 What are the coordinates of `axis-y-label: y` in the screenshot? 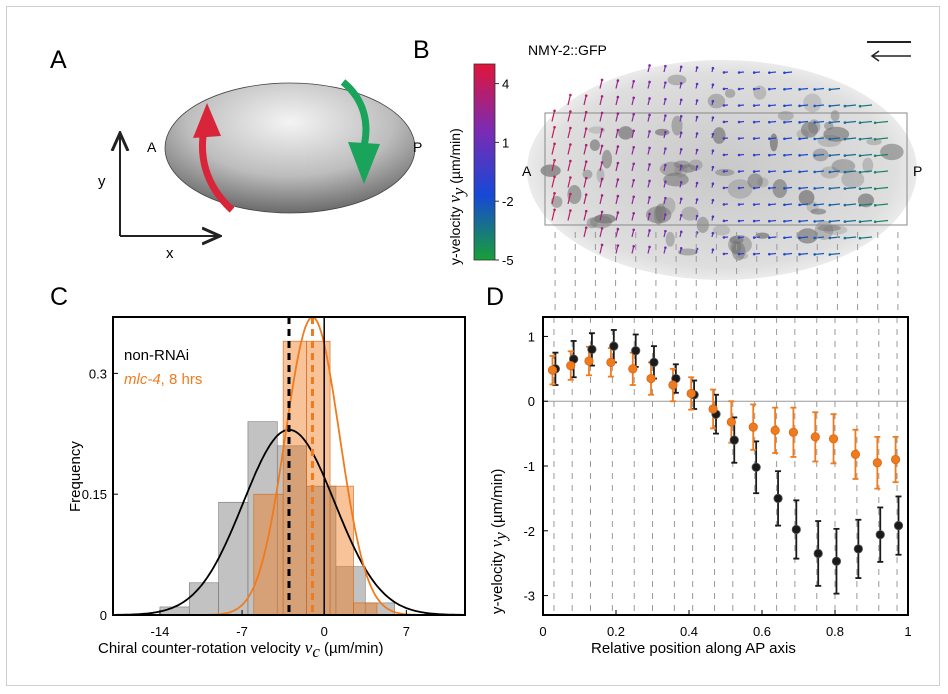 It's located at (102, 181).